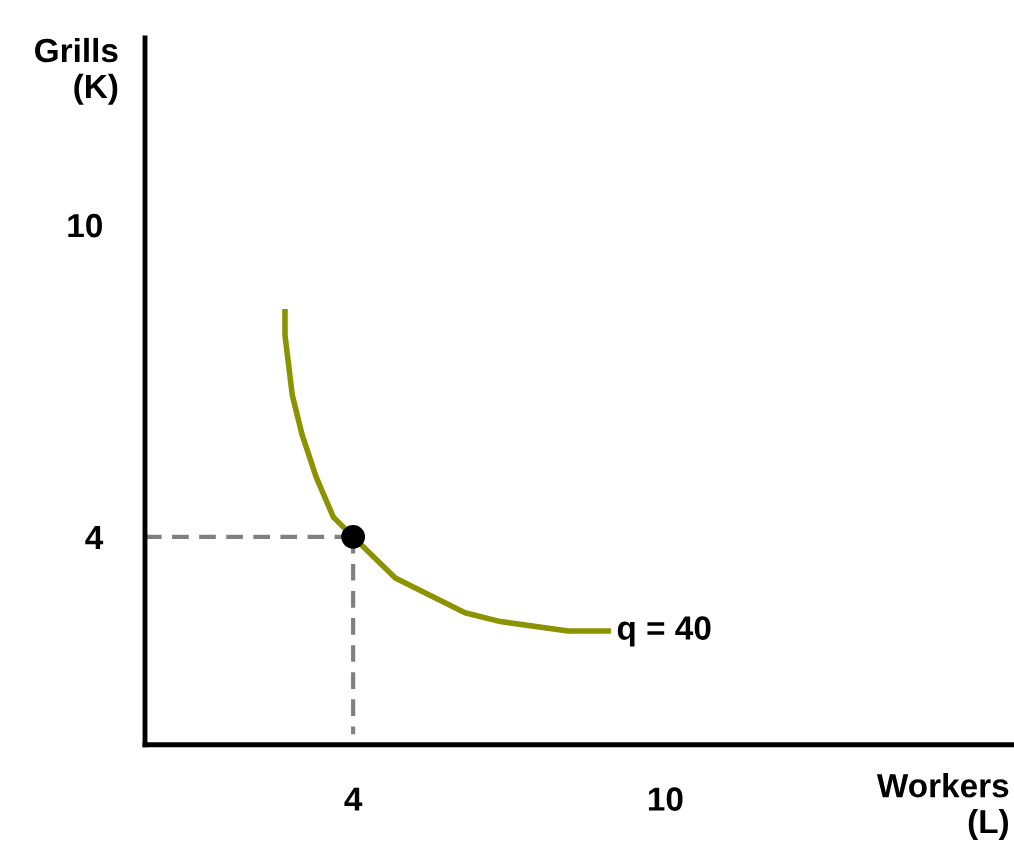  What do you see at coordinates (76, 71) in the screenshot?
I see `y-axis-title: Grills (K)` at bounding box center [76, 71].